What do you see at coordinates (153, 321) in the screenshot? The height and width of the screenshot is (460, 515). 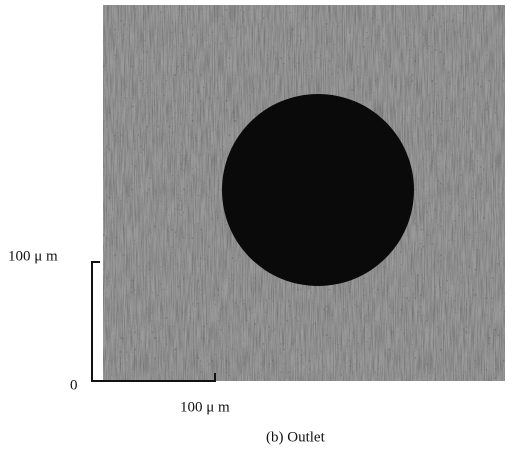 I see `scale-bar` at bounding box center [153, 321].